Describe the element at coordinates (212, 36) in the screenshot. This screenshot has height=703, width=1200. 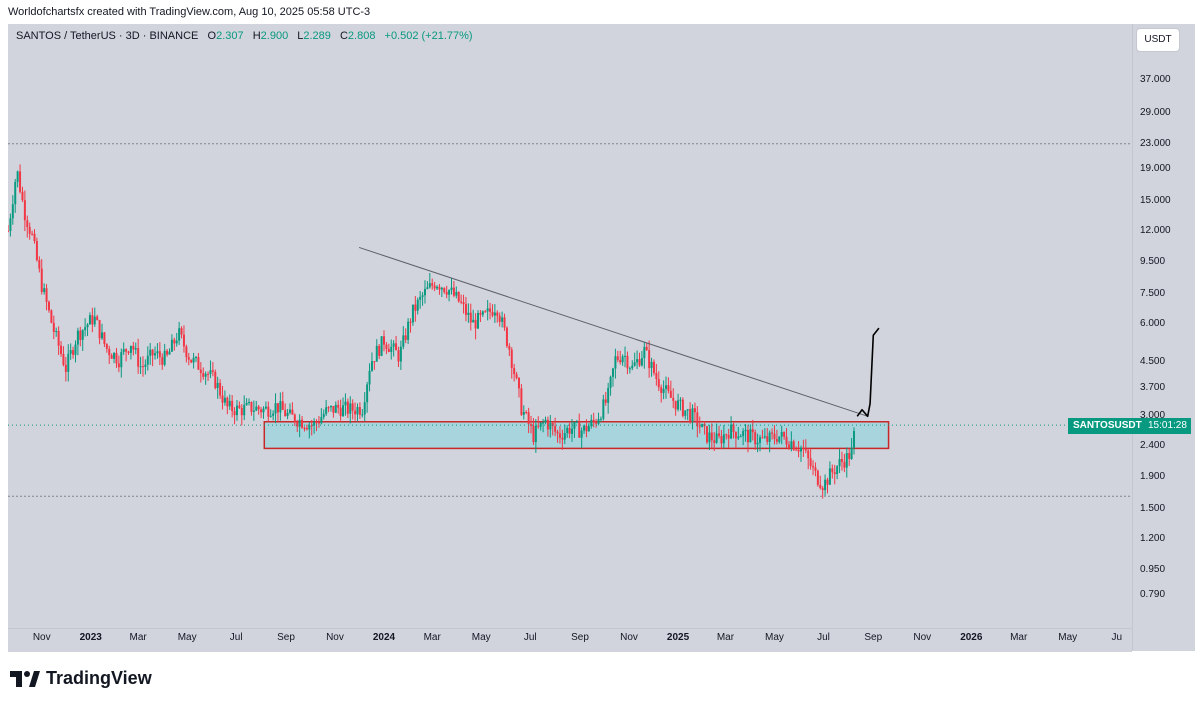
I see `legend-open-label: O` at that location.